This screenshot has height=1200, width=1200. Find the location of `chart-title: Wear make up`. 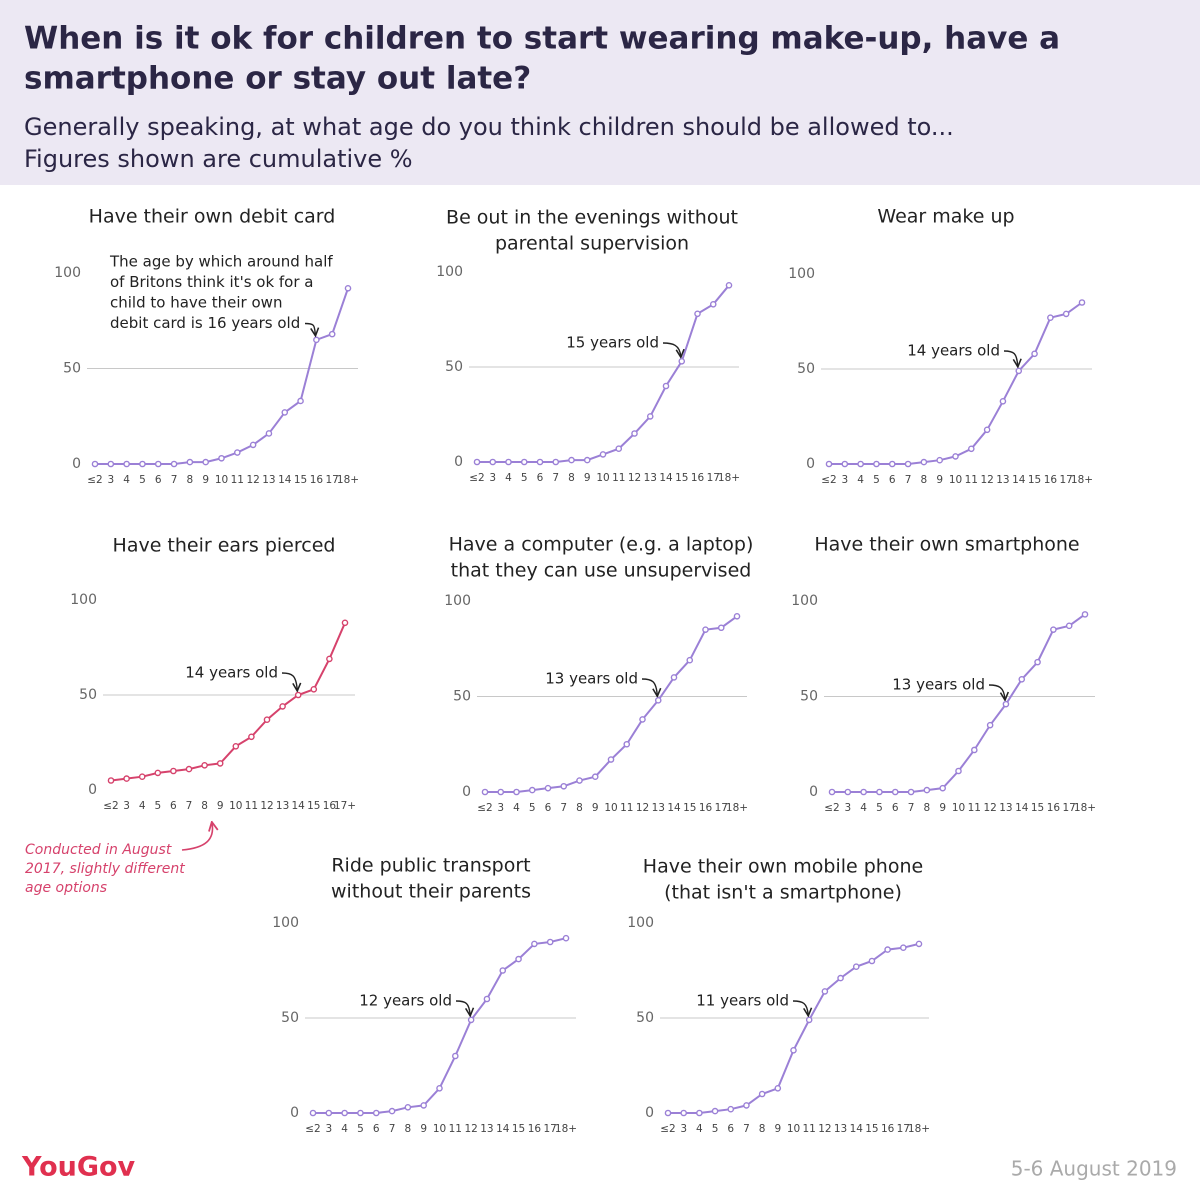

chart-title: Wear make up is located at coordinates (945, 217).